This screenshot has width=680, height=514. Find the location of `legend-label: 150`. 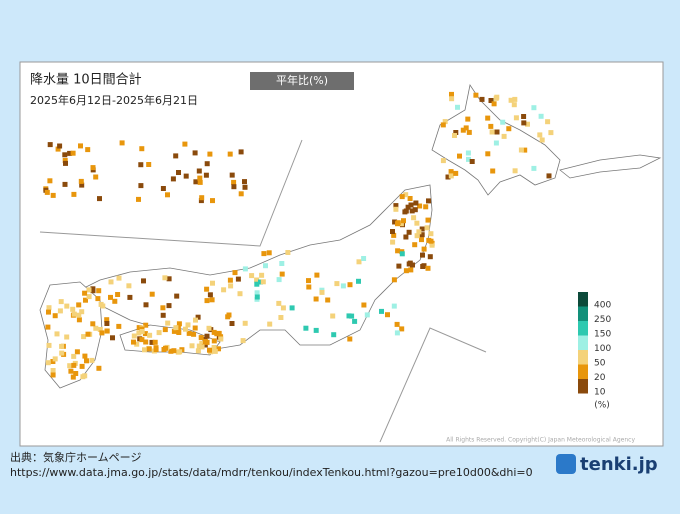

legend-label: 150 is located at coordinates (602, 335).